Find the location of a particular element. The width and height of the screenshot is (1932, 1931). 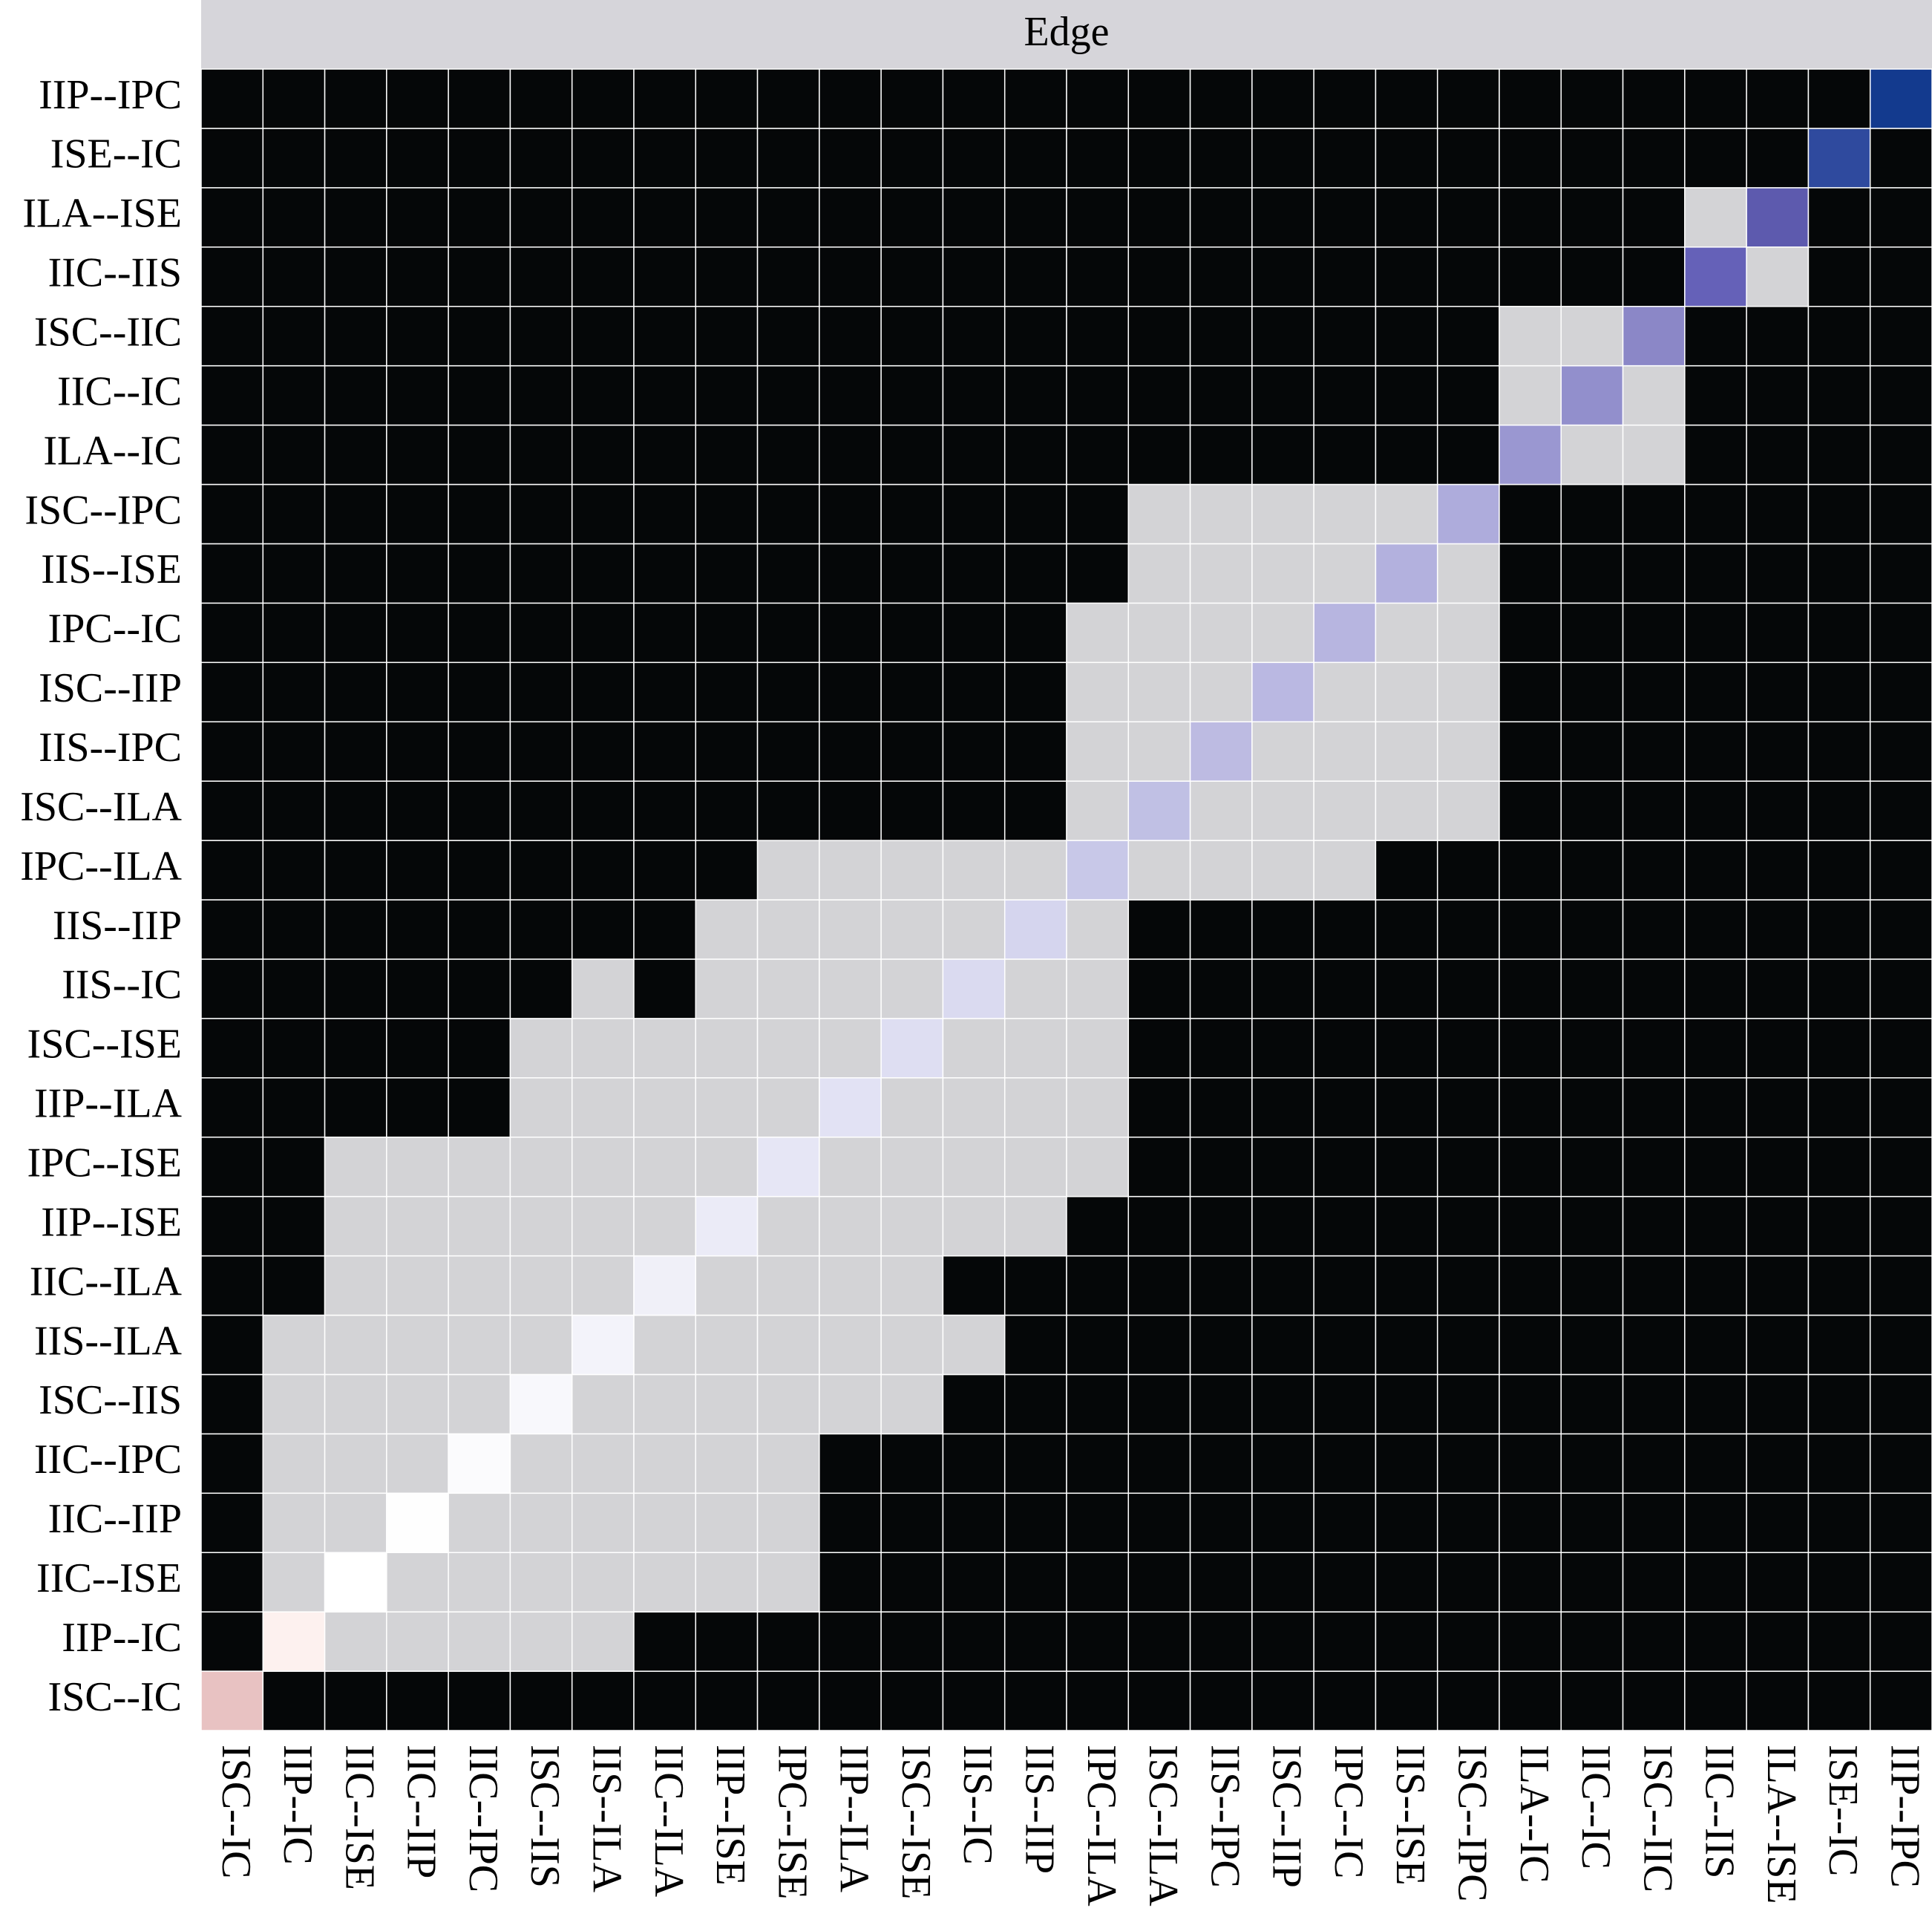

y-tick-label: IIP--IC is located at coordinates (122, 1638).